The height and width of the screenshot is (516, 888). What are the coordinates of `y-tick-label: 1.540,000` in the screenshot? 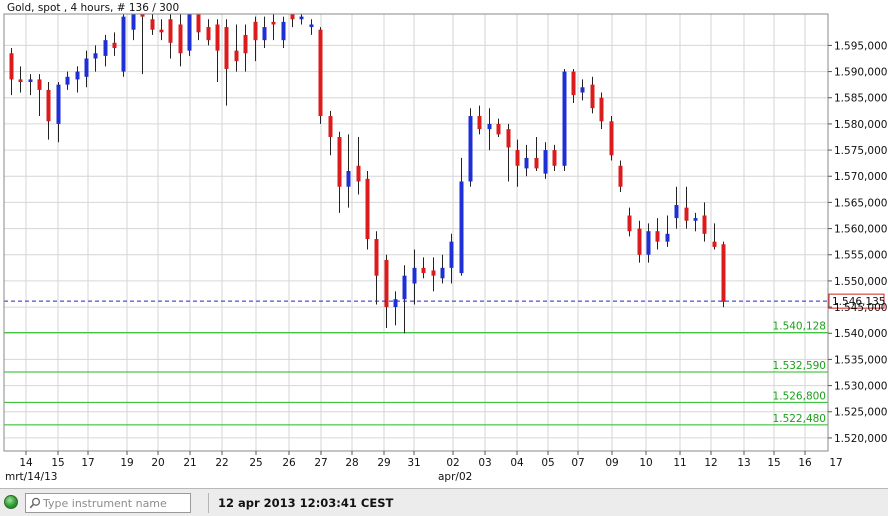 It's located at (860, 334).